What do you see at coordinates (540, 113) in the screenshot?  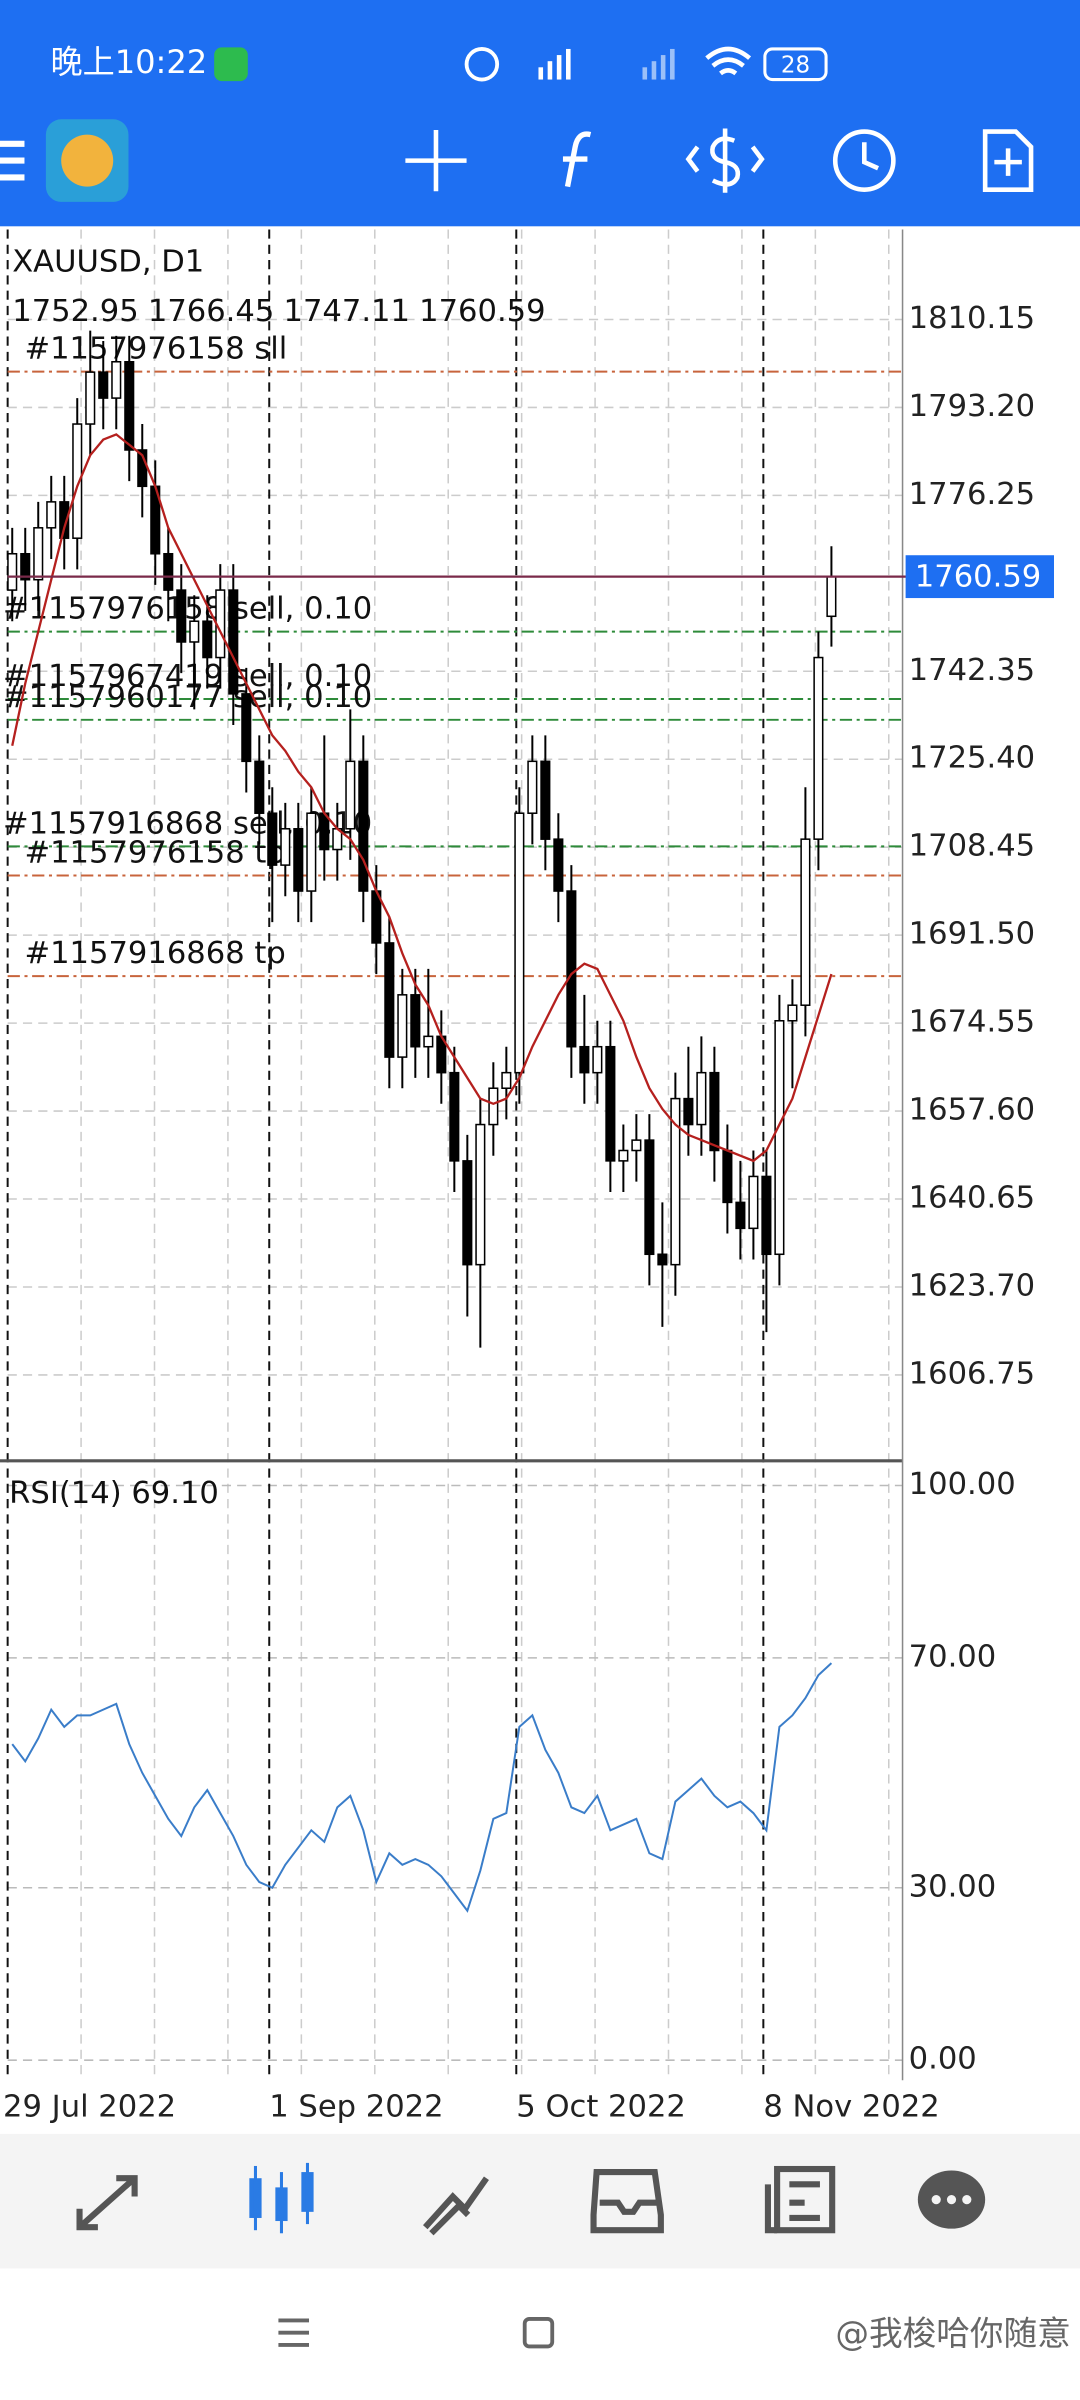 I see `app-header` at bounding box center [540, 113].